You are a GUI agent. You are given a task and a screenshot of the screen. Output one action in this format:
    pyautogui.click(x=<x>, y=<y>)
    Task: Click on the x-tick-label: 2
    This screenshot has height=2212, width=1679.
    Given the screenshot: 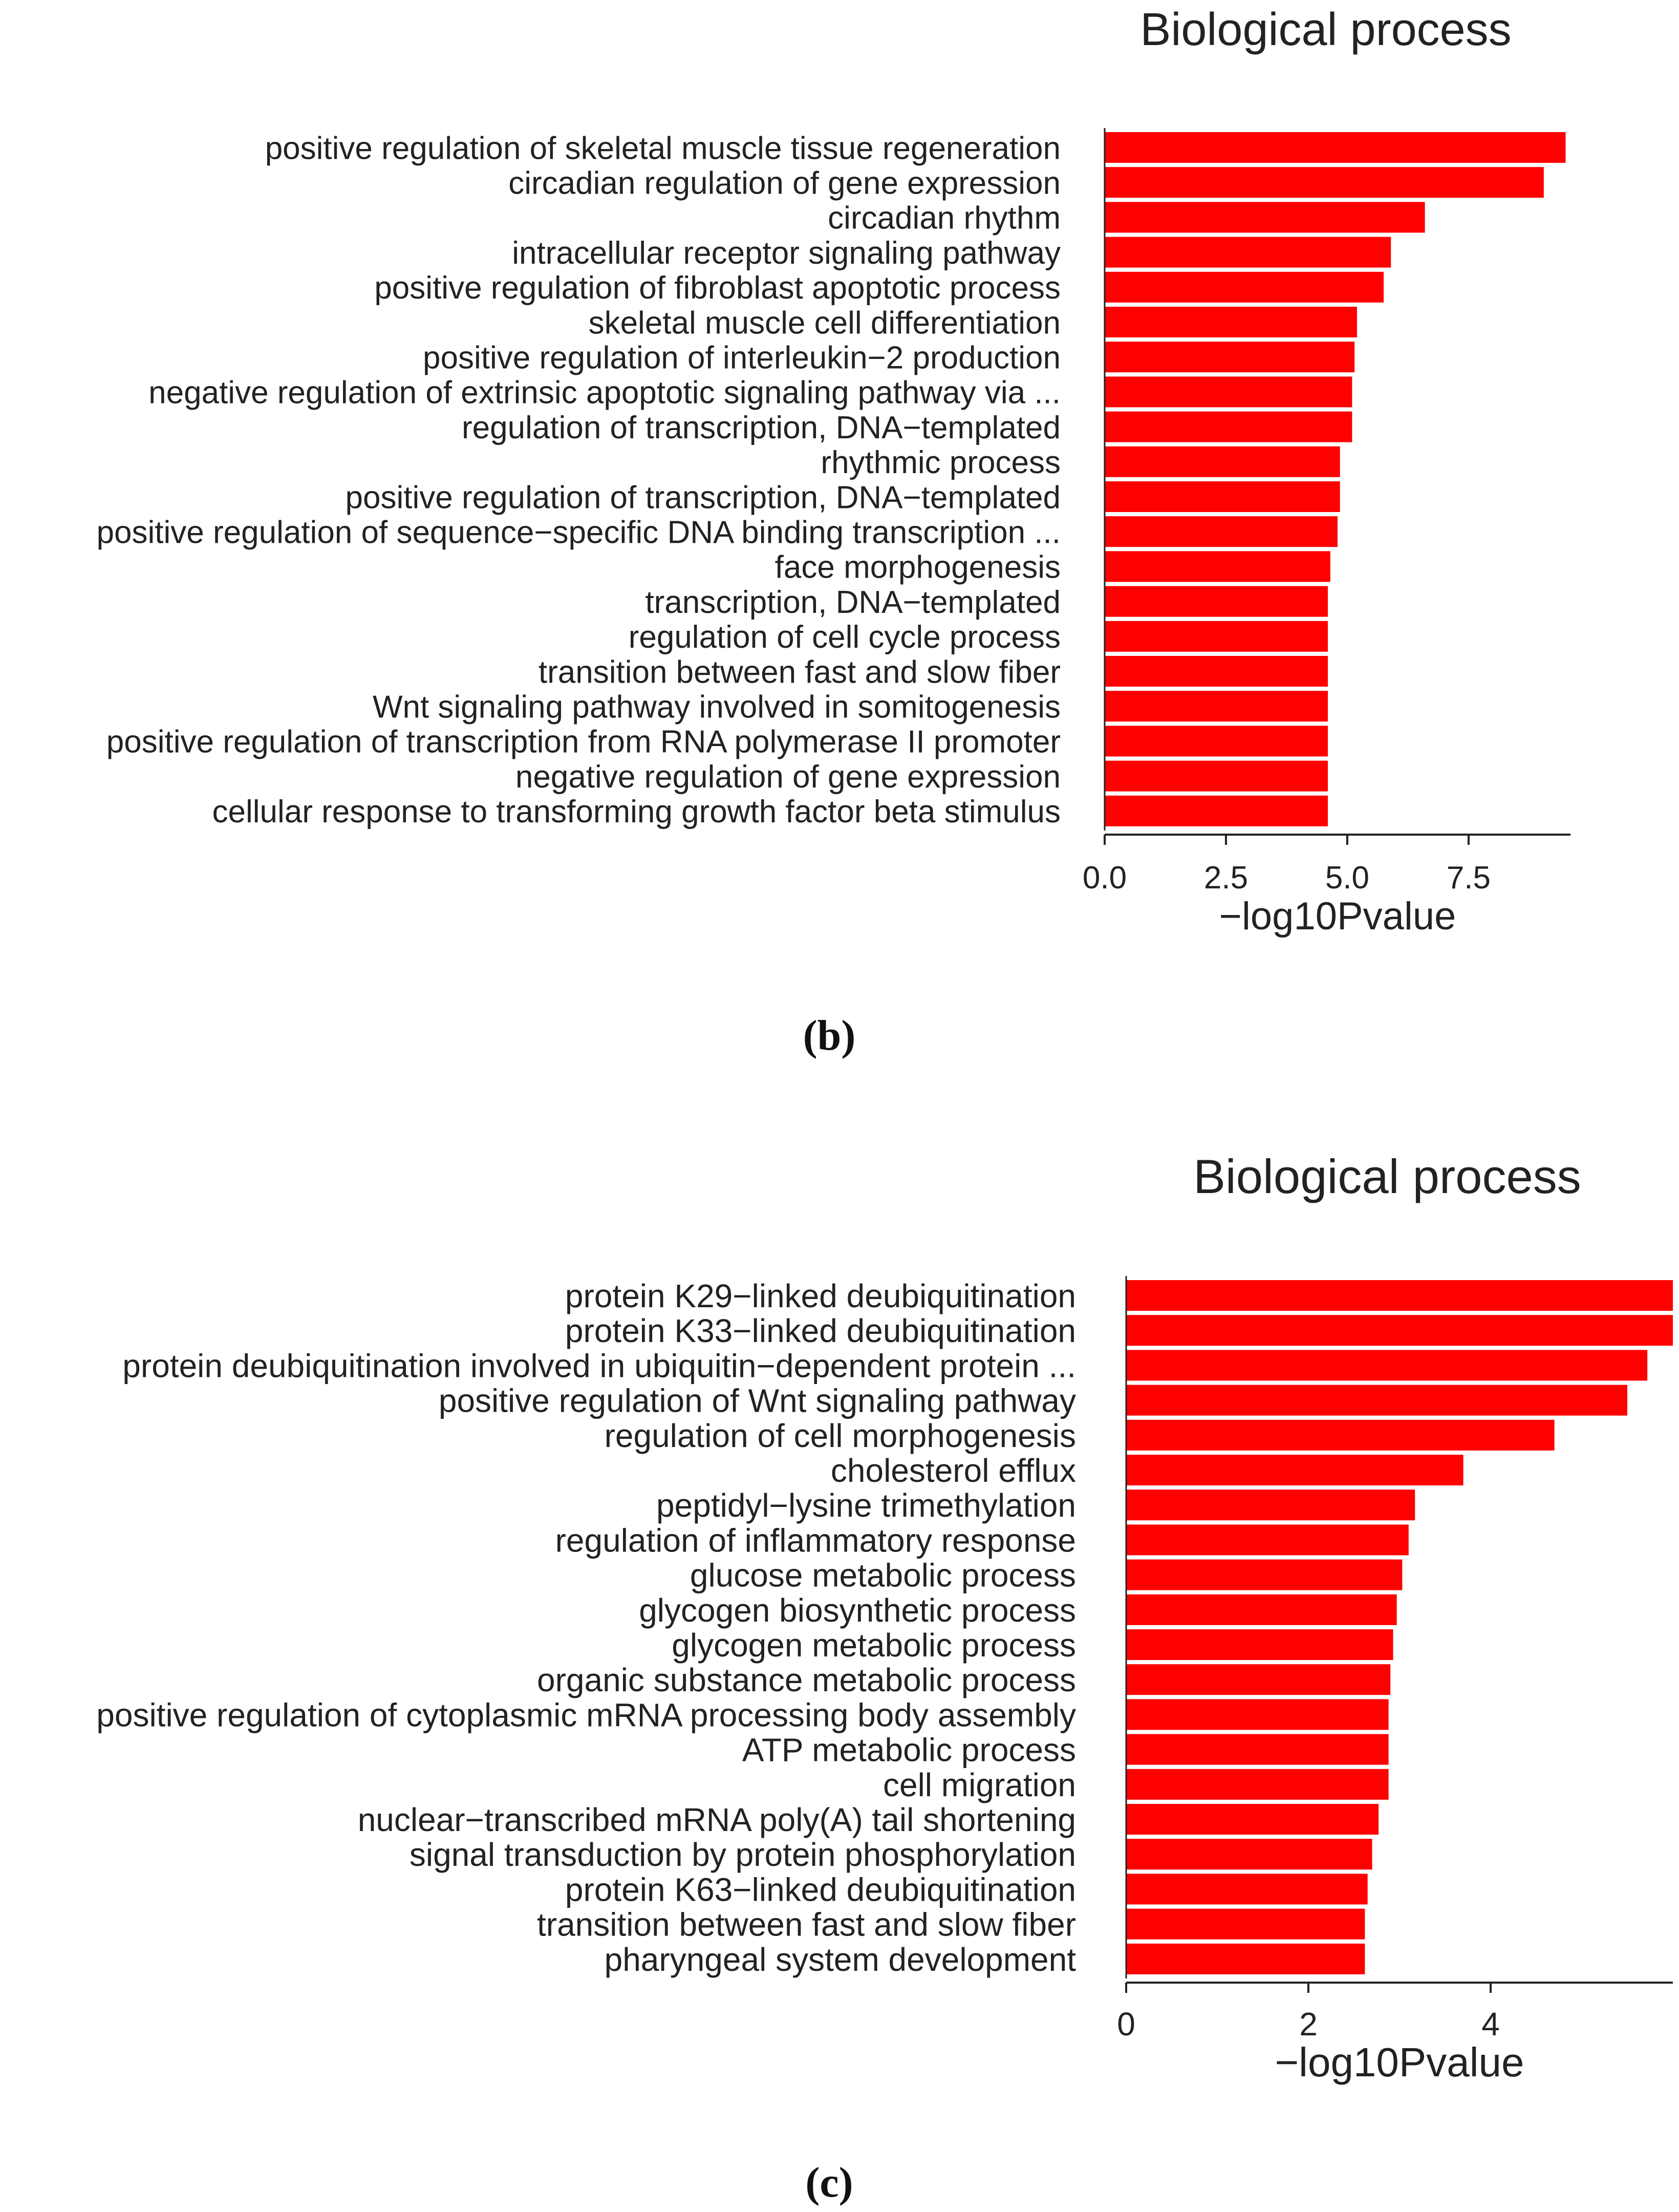 What is the action you would take?
    pyautogui.click(x=1308, y=2024)
    